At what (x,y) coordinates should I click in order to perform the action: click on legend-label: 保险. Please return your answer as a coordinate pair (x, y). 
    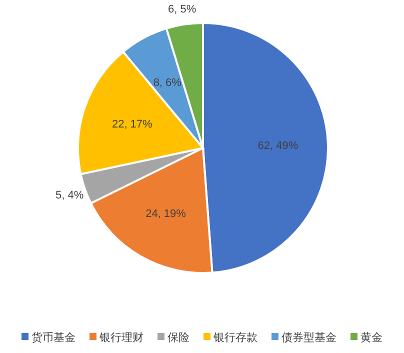
    Looking at the image, I should click on (179, 338).